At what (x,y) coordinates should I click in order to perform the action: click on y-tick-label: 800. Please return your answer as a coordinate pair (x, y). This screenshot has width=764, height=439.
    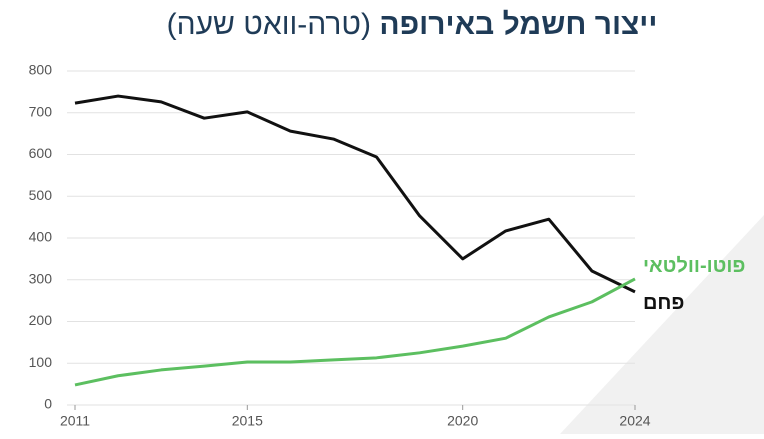
    Looking at the image, I should click on (41, 70).